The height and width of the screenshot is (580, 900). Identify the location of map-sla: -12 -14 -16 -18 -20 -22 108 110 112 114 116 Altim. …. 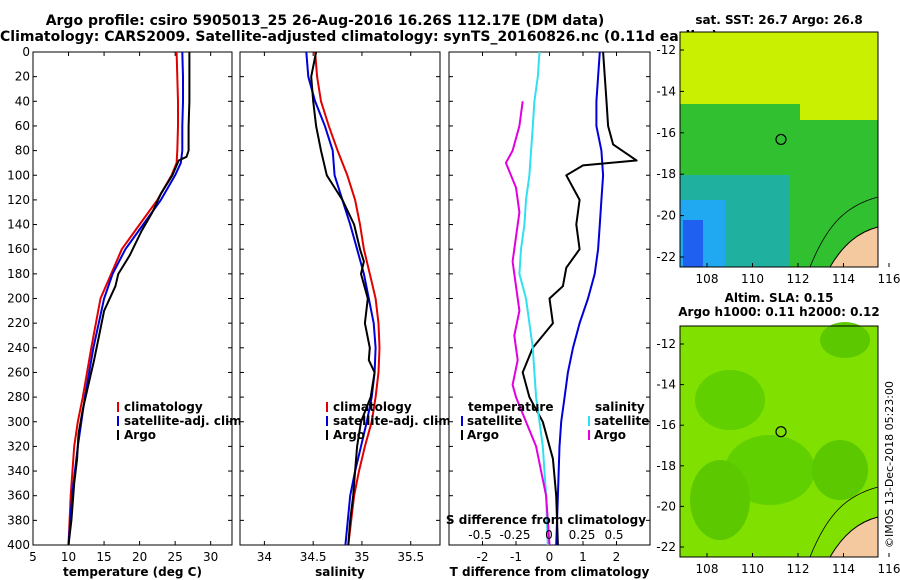
(778, 433).